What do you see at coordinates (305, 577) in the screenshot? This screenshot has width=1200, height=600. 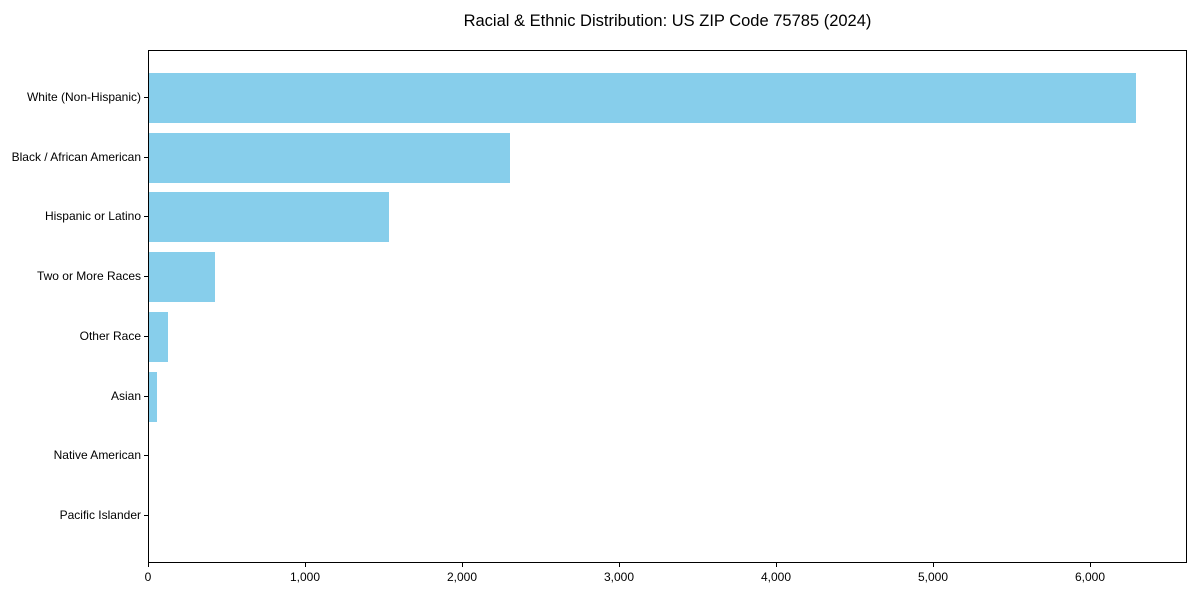 I see `x-tick-label-1000: 1,000` at bounding box center [305, 577].